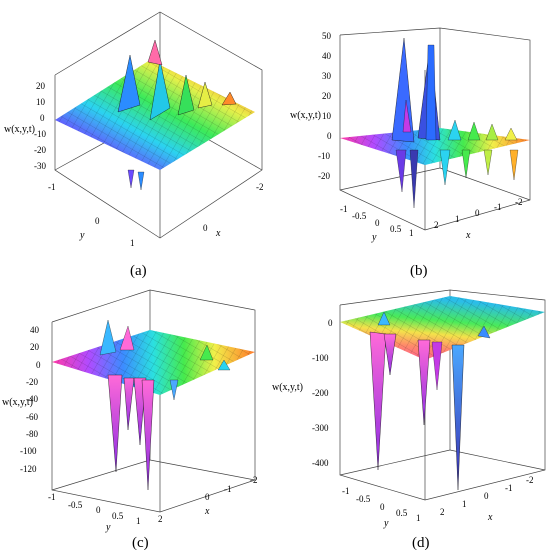 This screenshot has height=555, width=548. I want to click on panel-c-y-tick: -0.5, so click(75, 505).